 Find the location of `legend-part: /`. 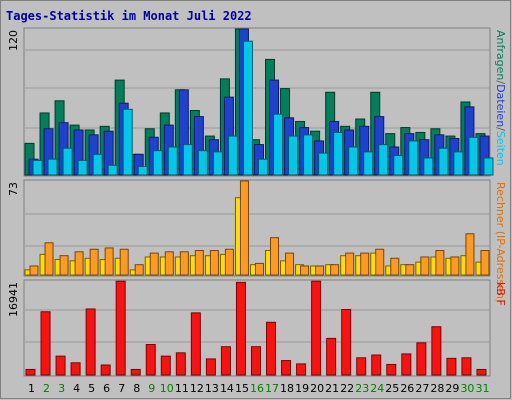

legend-part: / is located at coordinates (500, 82).